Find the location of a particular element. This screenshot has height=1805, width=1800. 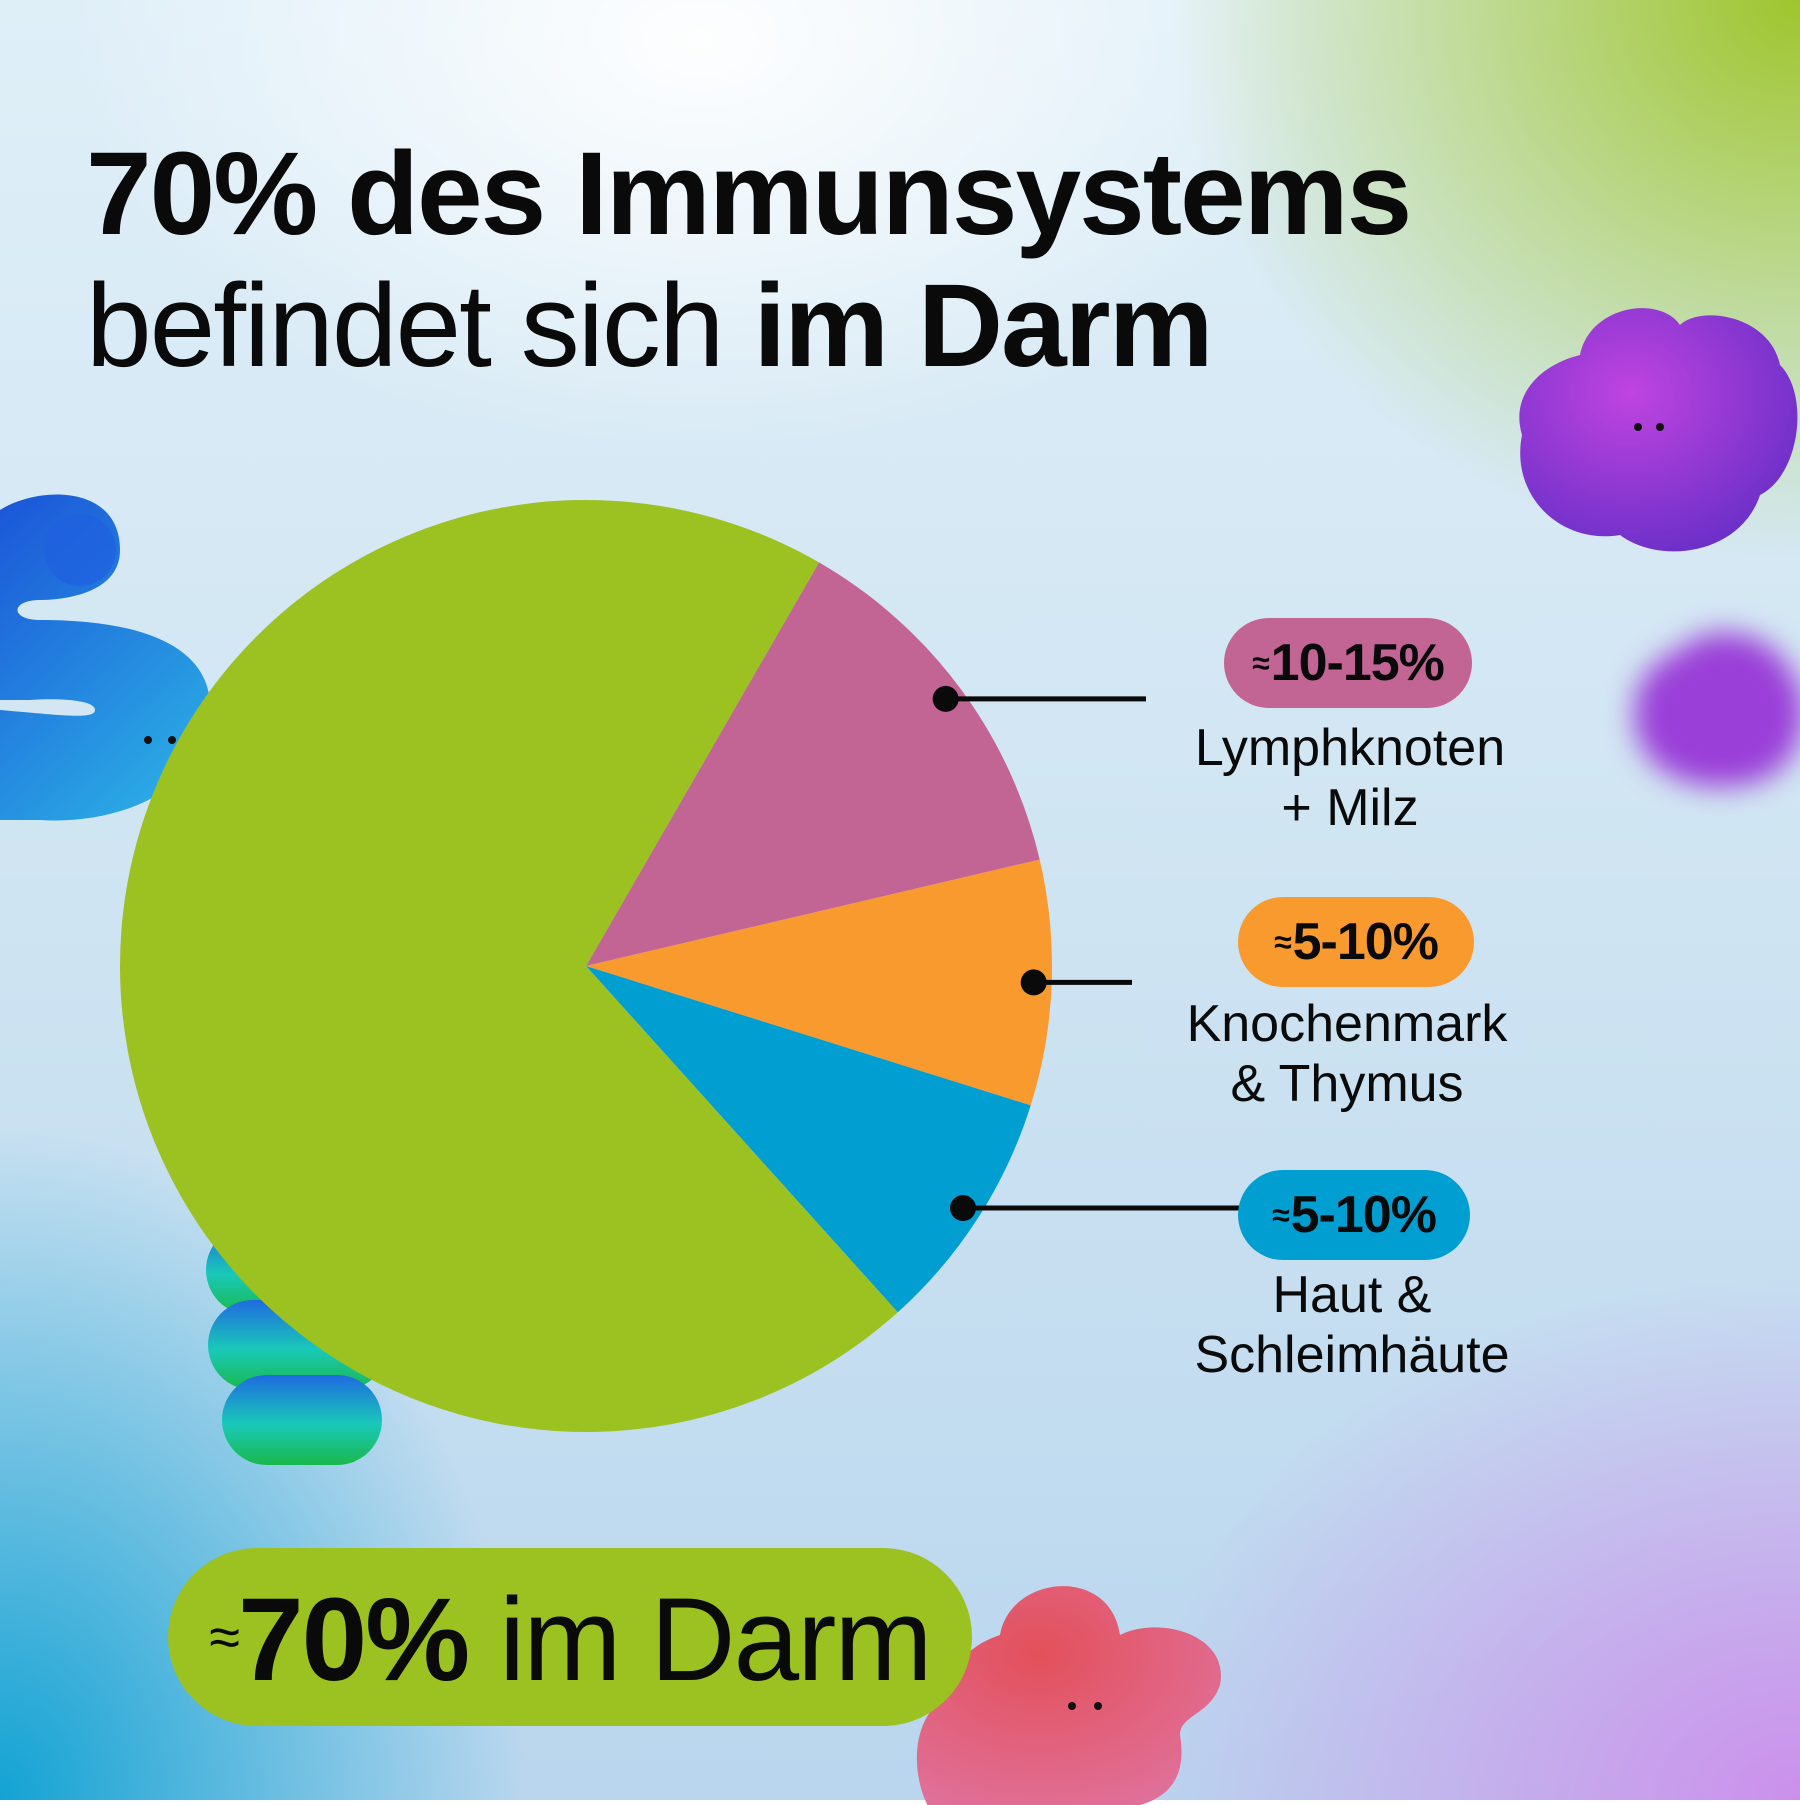

red-blob-character-icon is located at coordinates (1068, 1695).